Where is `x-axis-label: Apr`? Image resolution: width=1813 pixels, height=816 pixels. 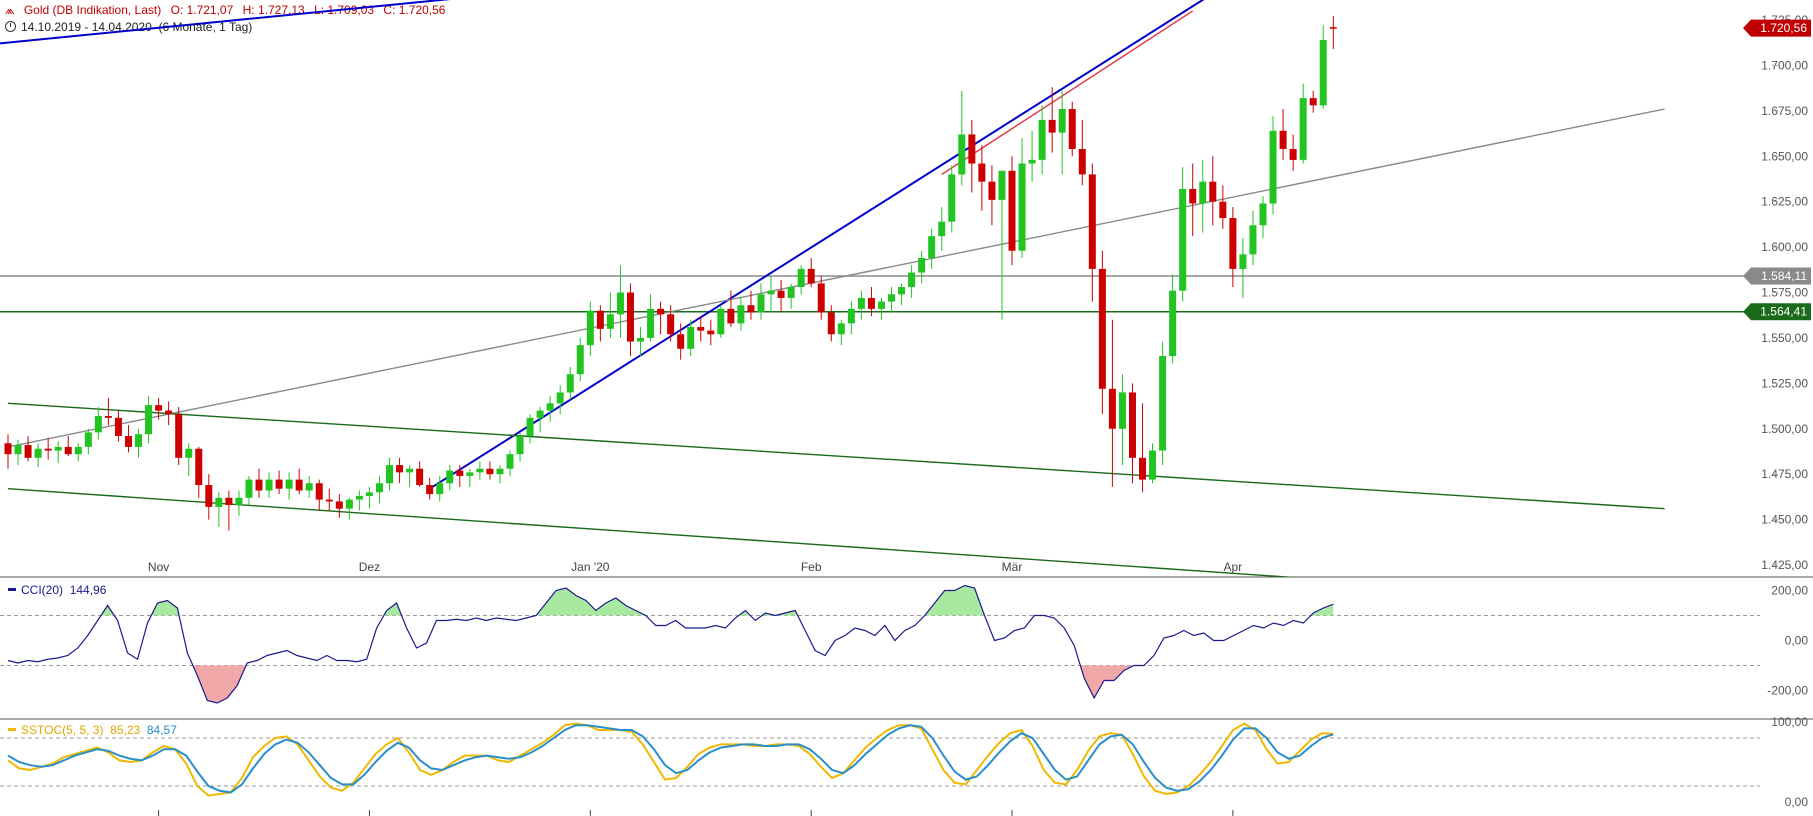 x-axis-label: Apr is located at coordinates (1233, 567).